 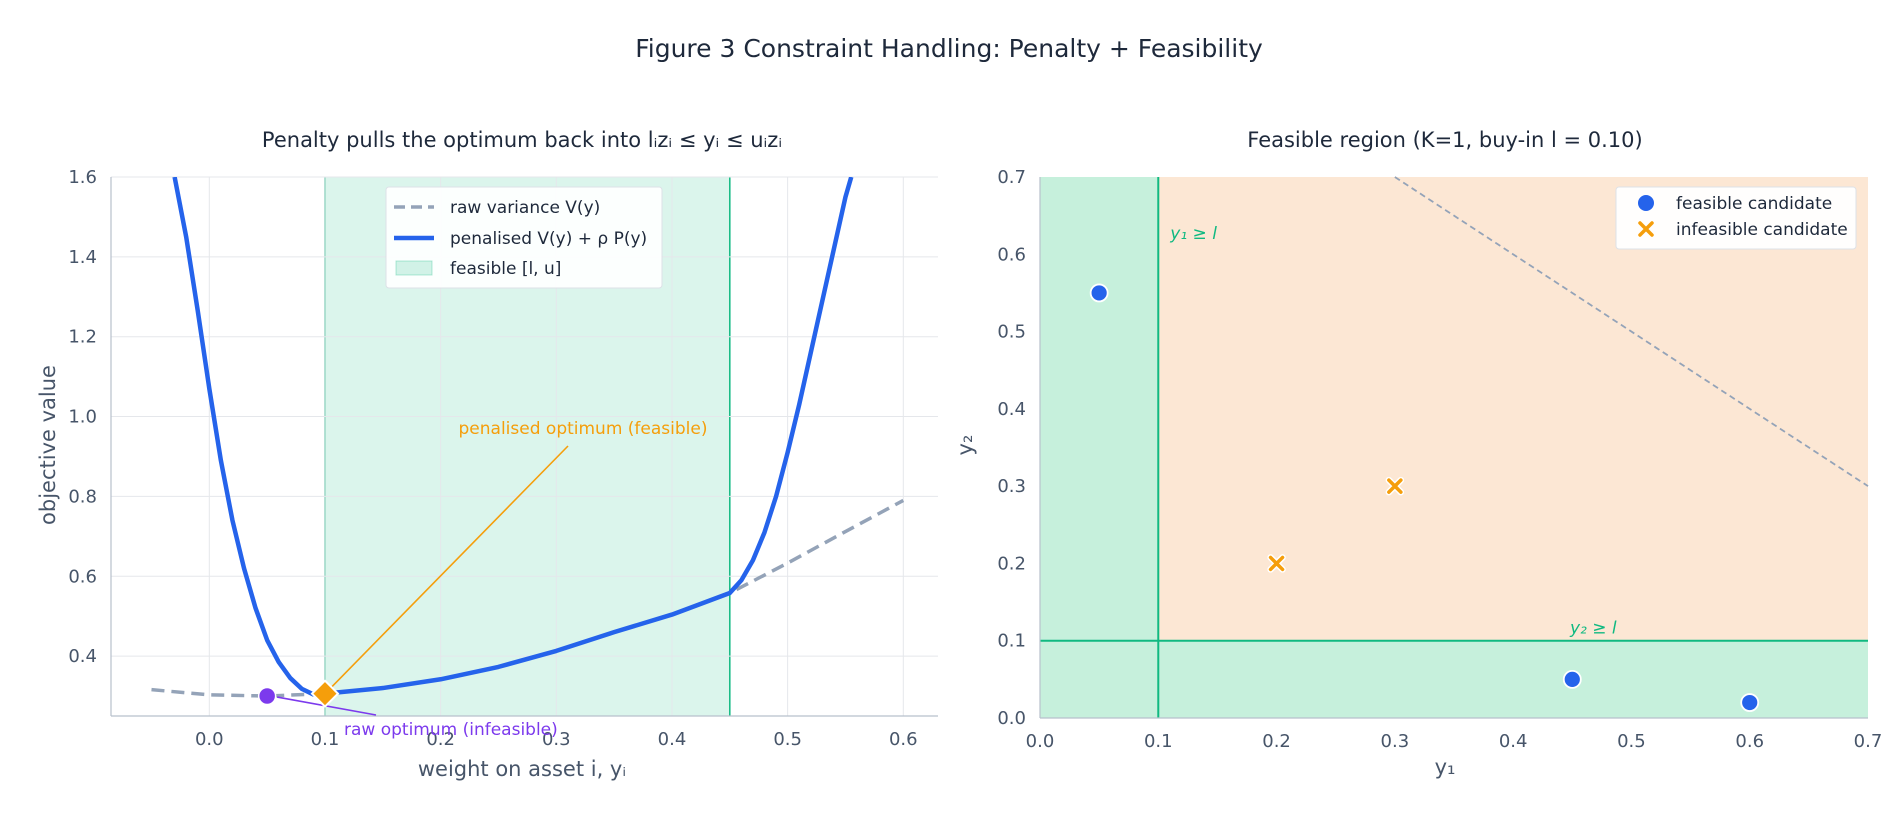 I want to click on budget-line, so click(x=1631, y=331).